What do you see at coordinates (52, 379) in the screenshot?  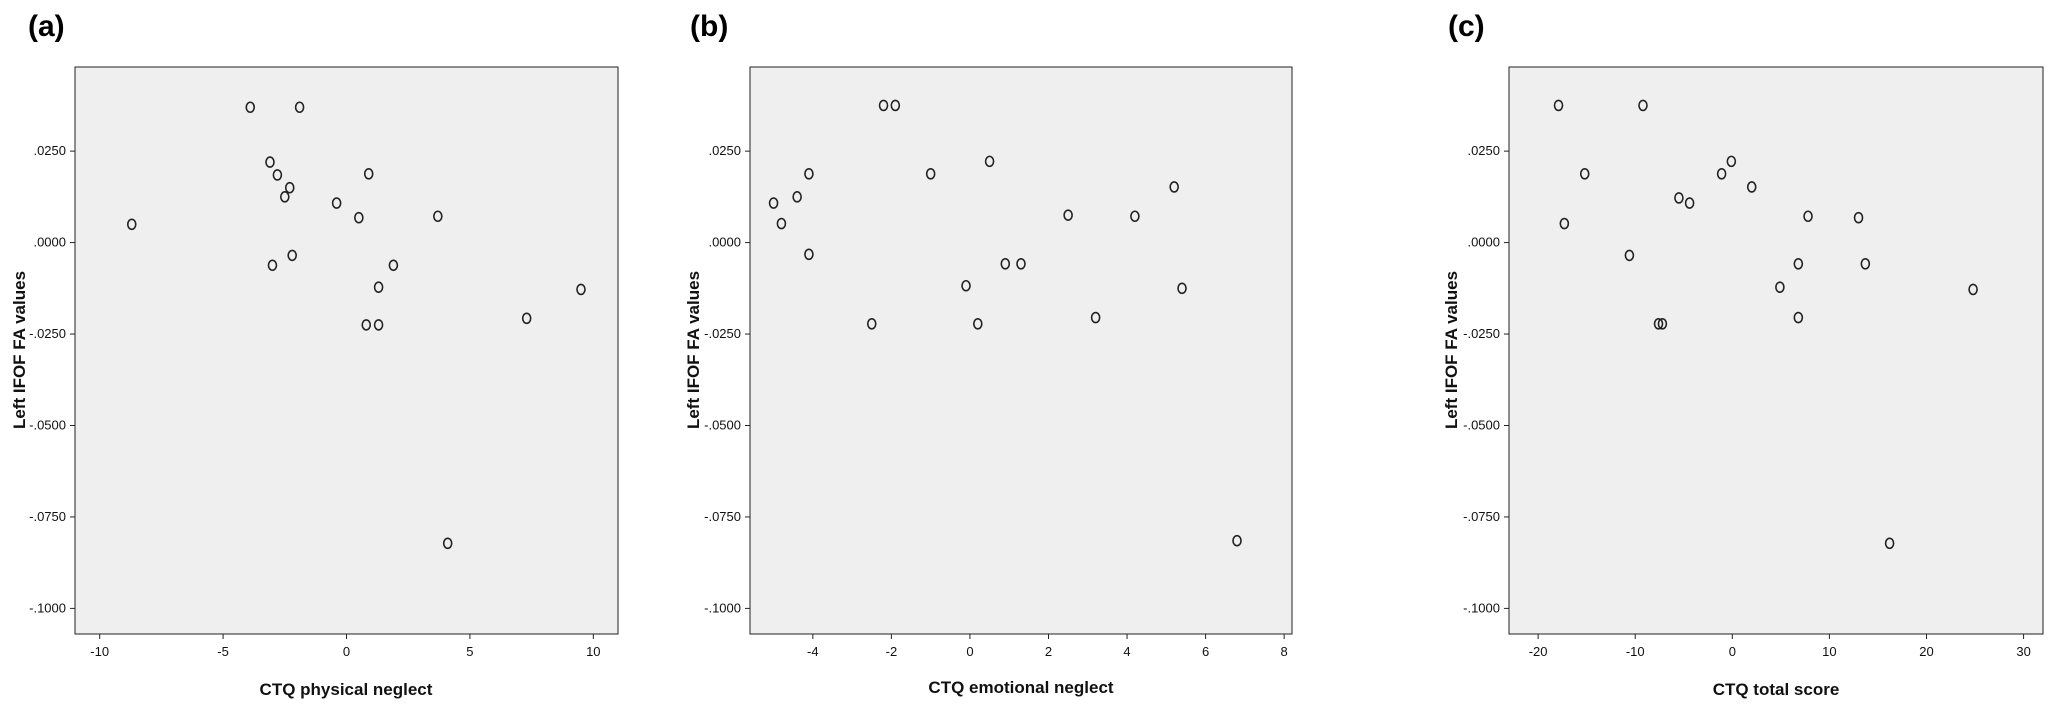 I see `panel-a-y-ticks: .0250 .0000 -.0250 -.0500 -.0750 -.1000` at bounding box center [52, 379].